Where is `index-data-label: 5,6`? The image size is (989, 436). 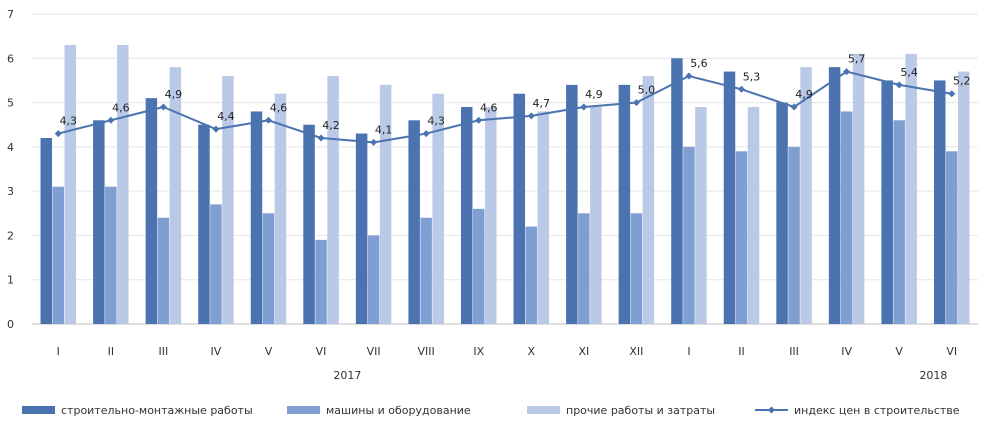 index-data-label: 5,6 is located at coordinates (699, 63).